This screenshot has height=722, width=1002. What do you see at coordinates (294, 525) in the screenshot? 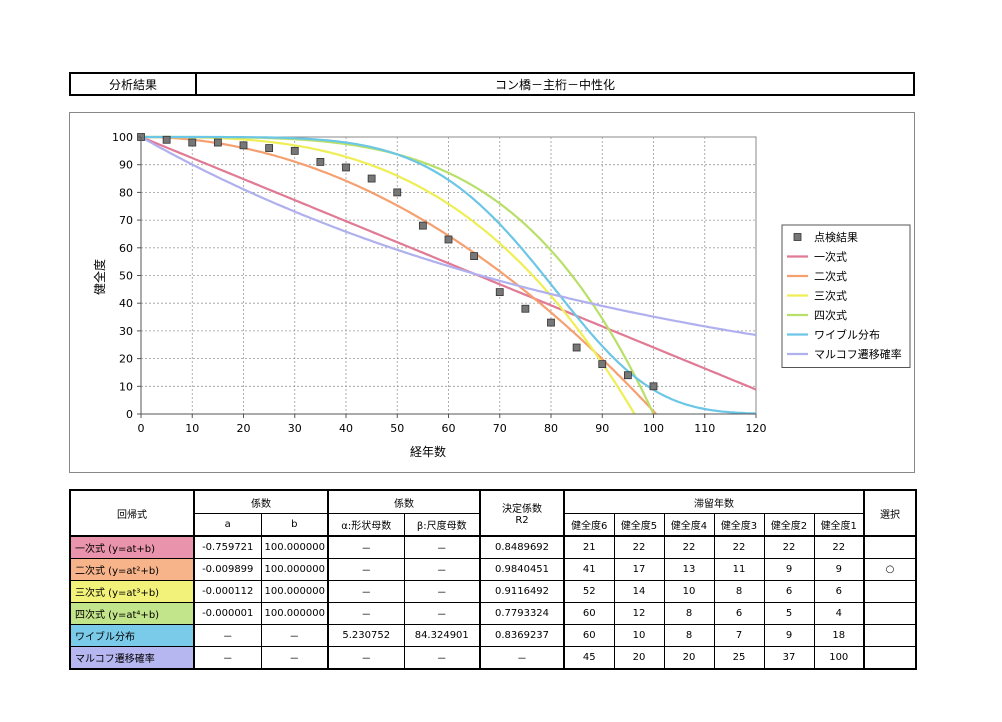
I see `header-b: b` at bounding box center [294, 525].